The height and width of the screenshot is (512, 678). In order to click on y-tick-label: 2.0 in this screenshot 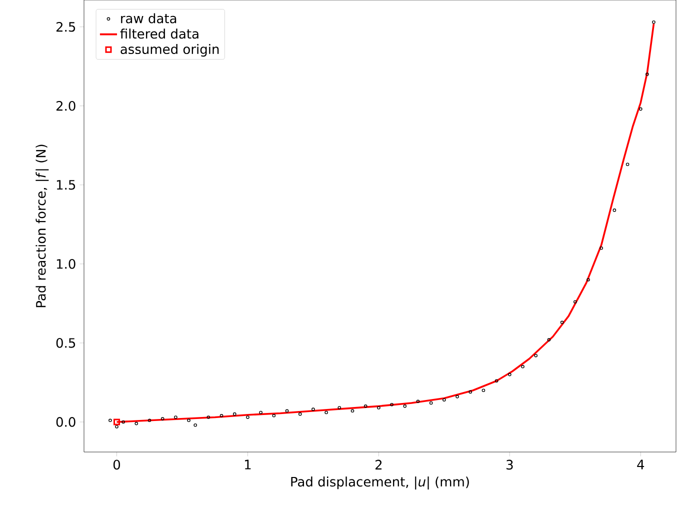, I will do `click(66, 105)`.